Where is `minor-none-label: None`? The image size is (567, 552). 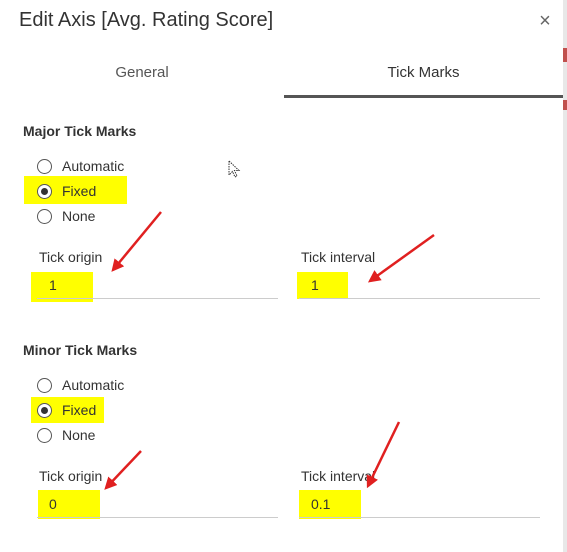 minor-none-label: None is located at coordinates (79, 435).